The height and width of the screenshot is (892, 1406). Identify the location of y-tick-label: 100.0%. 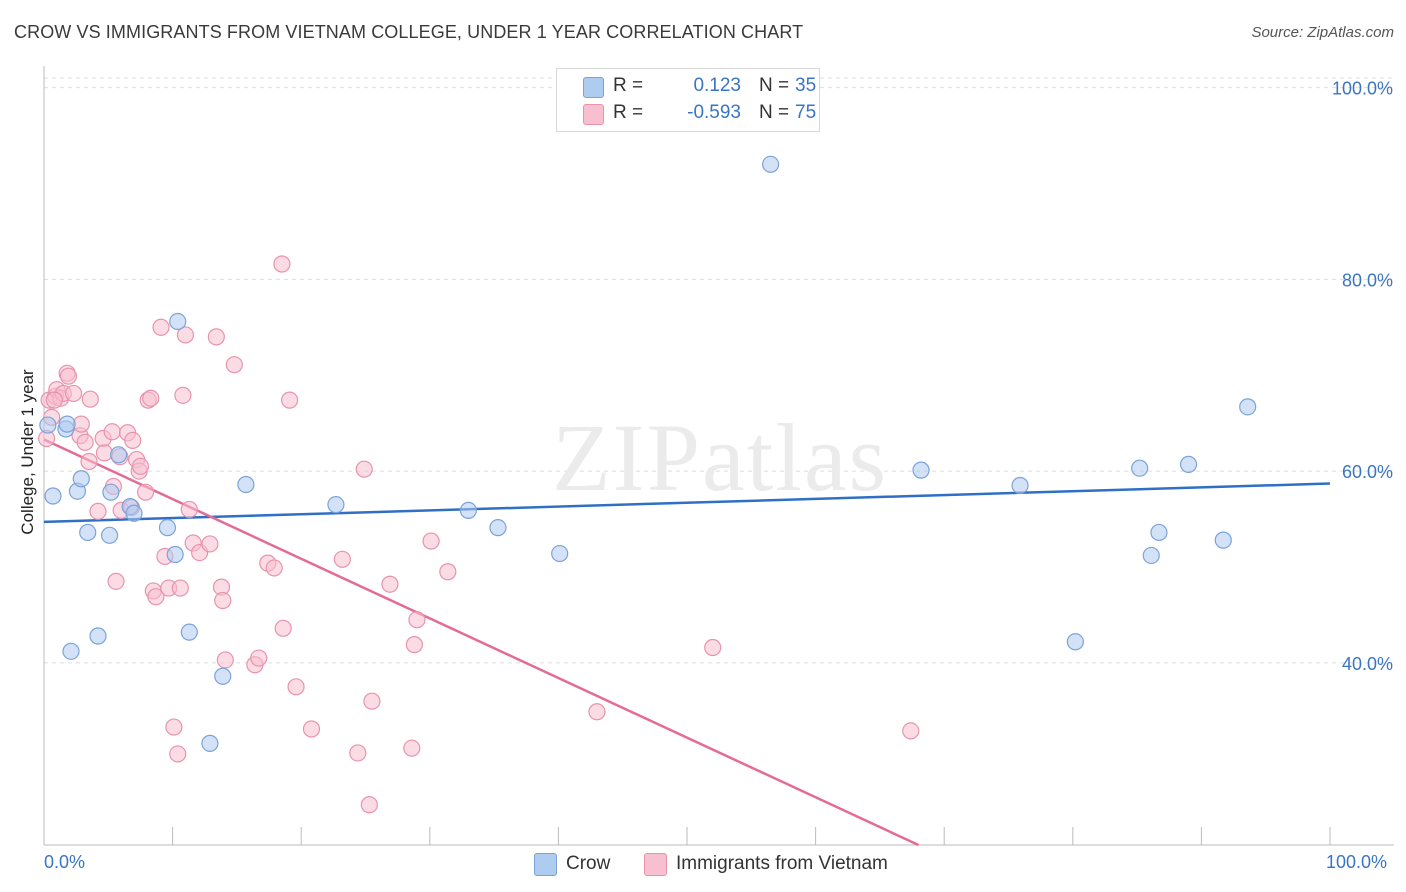
(1362, 89).